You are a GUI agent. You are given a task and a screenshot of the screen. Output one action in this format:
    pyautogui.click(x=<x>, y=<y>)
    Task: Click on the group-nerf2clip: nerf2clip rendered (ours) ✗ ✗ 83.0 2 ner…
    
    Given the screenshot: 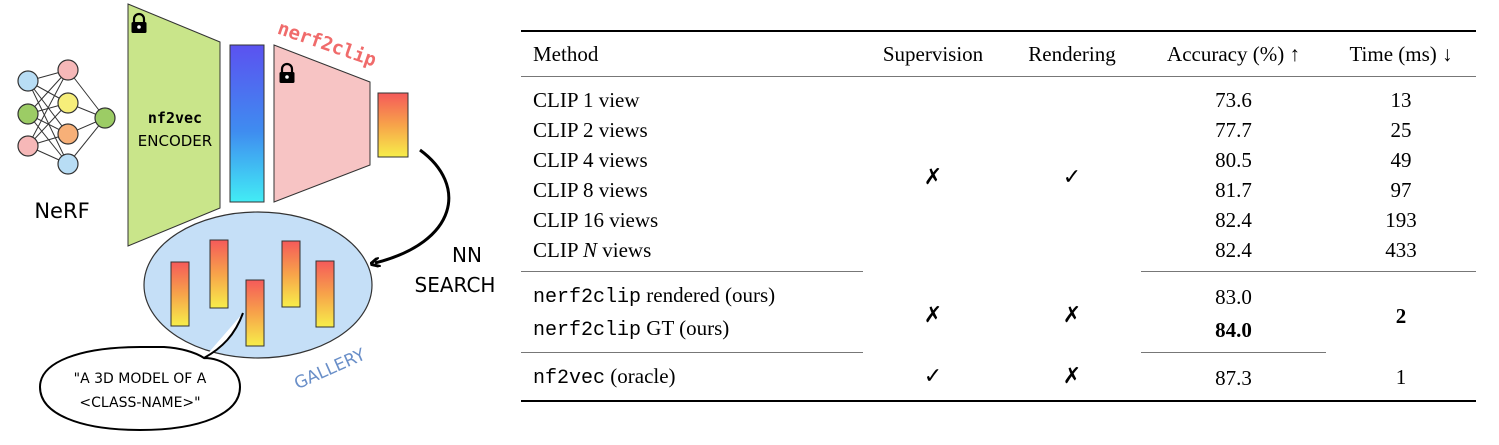 What is the action you would take?
    pyautogui.click(x=998, y=312)
    